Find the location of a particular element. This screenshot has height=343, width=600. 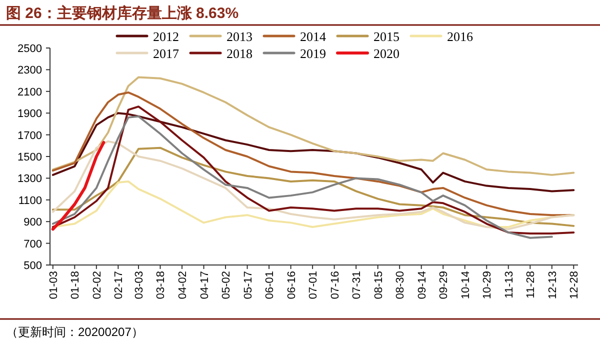

line-series is located at coordinates (78, 185).